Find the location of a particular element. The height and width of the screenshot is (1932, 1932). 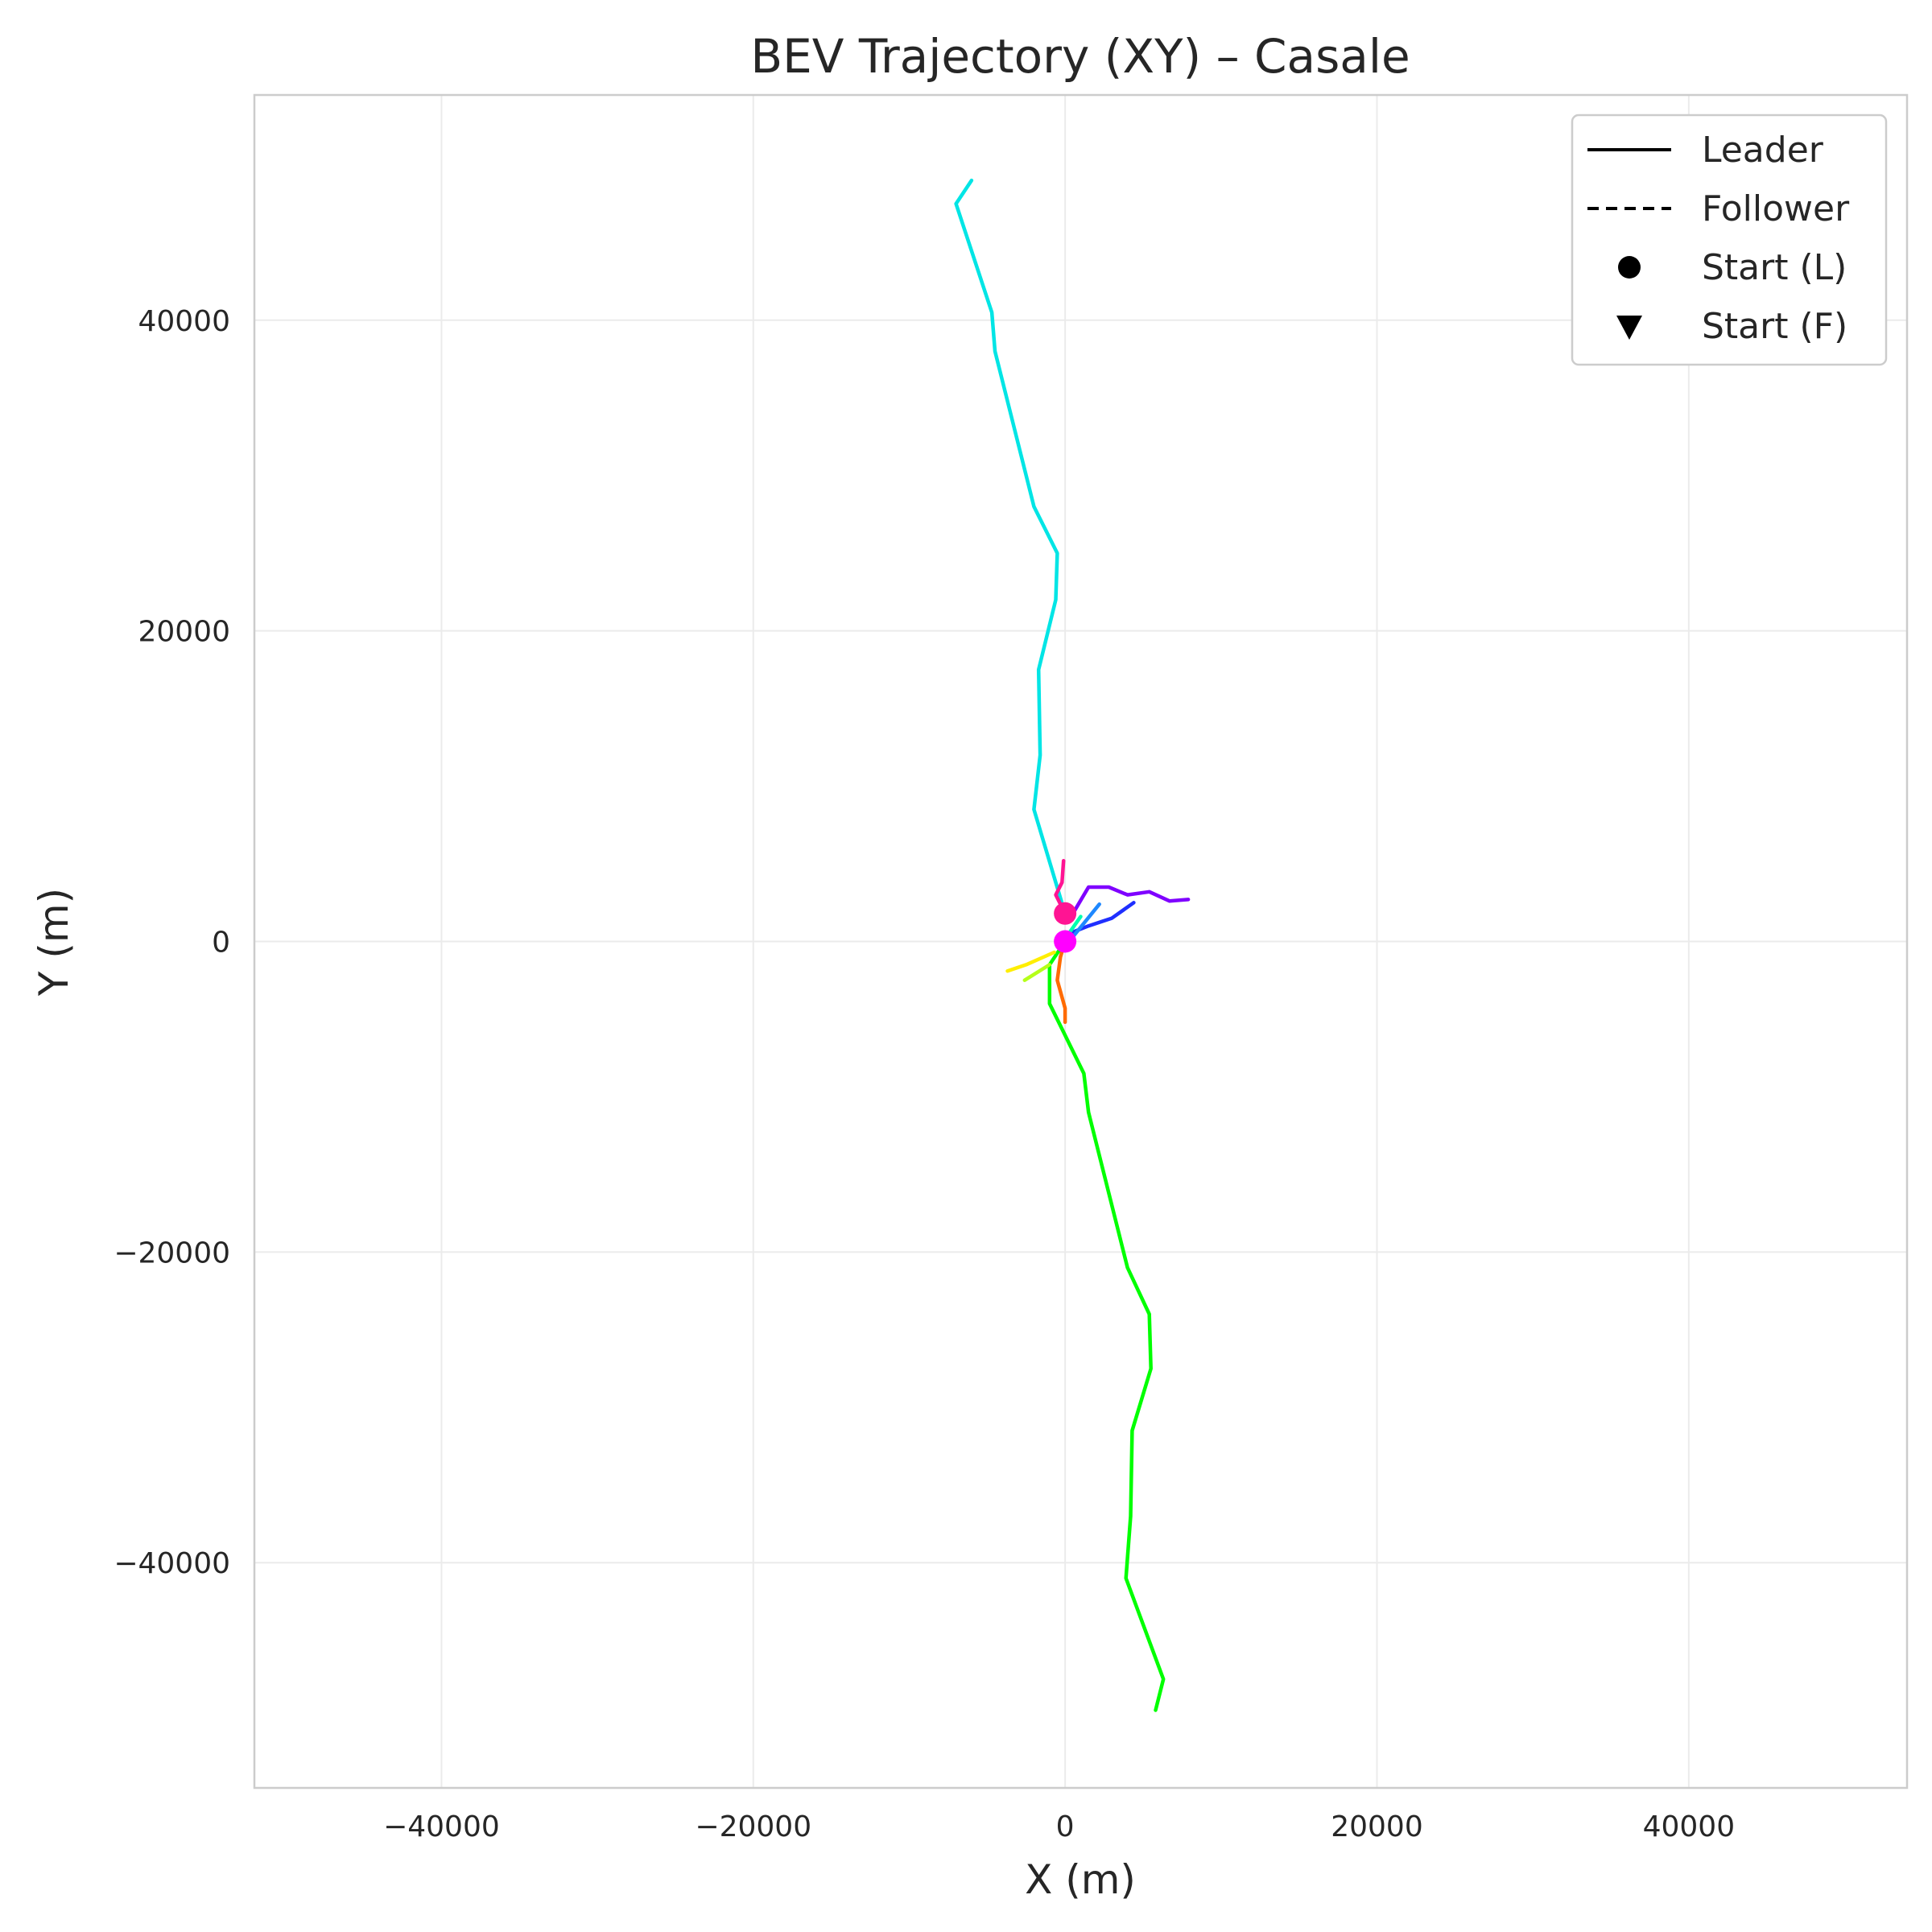

x-tick-label: 0 is located at coordinates (1065, 1826).